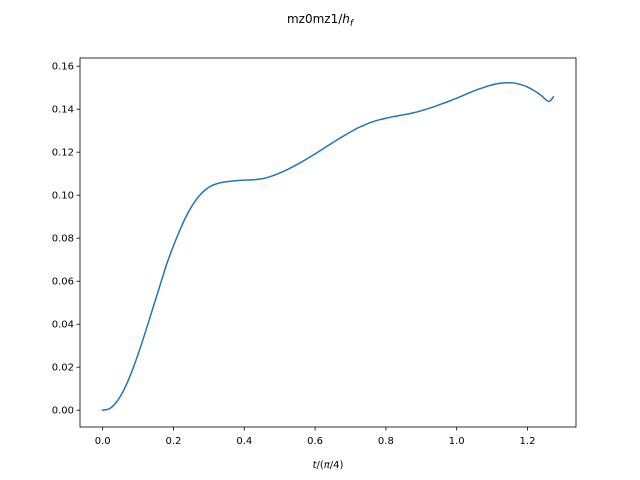  What do you see at coordinates (528, 441) in the screenshot?
I see `x-tick-label: 1.2` at bounding box center [528, 441].